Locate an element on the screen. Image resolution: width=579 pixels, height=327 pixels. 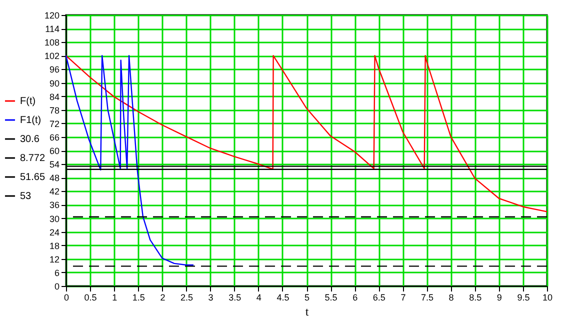
legend-label: 53 is located at coordinates (26, 196).